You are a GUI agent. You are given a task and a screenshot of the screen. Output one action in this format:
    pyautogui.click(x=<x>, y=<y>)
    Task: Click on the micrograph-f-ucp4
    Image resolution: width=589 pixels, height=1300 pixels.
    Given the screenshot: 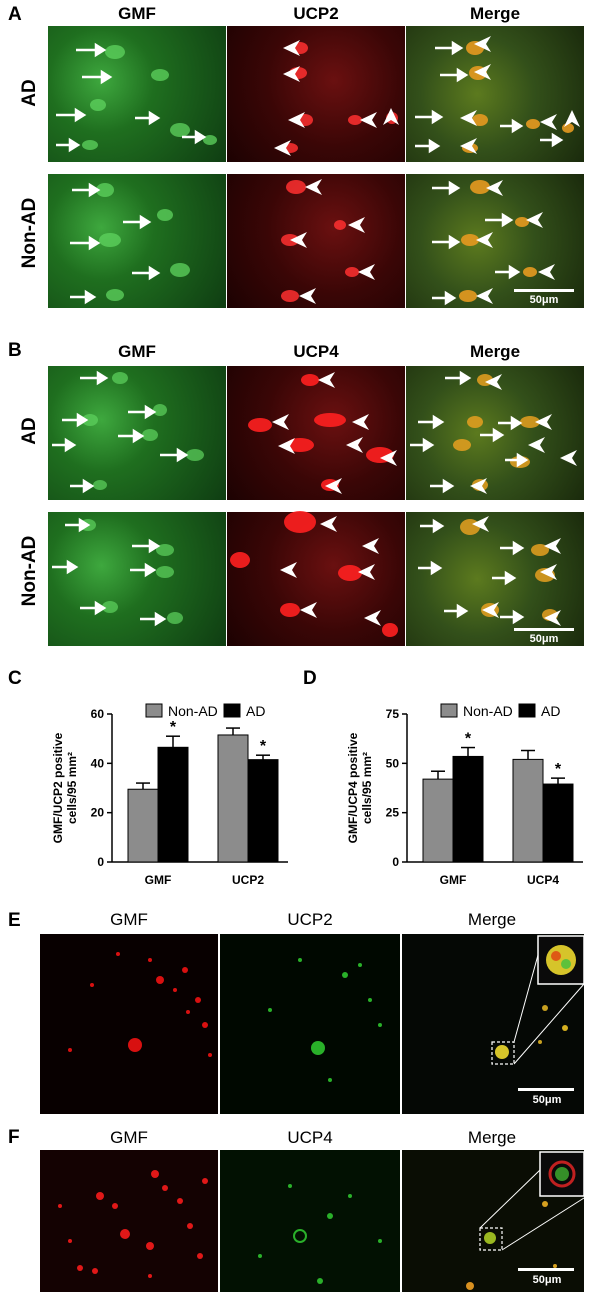 What is the action you would take?
    pyautogui.click(x=310, y=1221)
    